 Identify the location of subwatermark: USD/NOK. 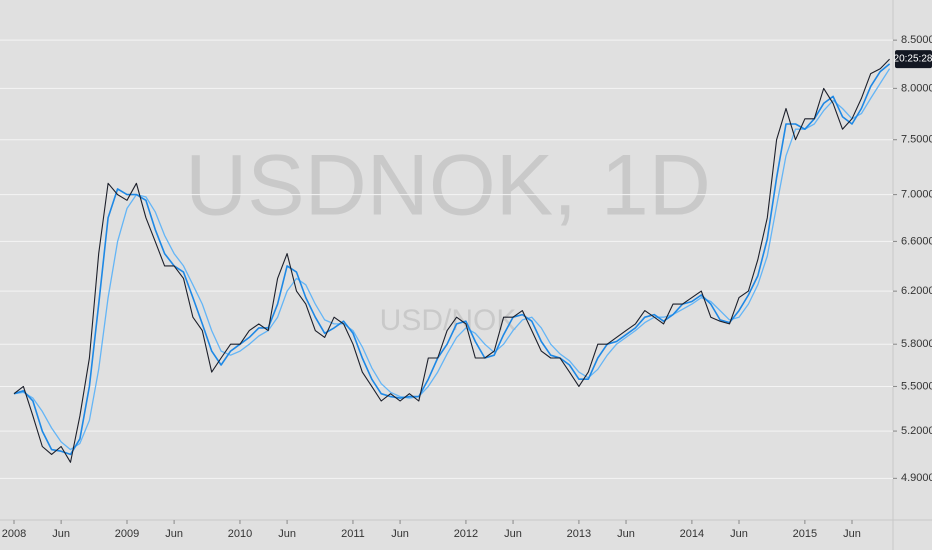
(448, 320).